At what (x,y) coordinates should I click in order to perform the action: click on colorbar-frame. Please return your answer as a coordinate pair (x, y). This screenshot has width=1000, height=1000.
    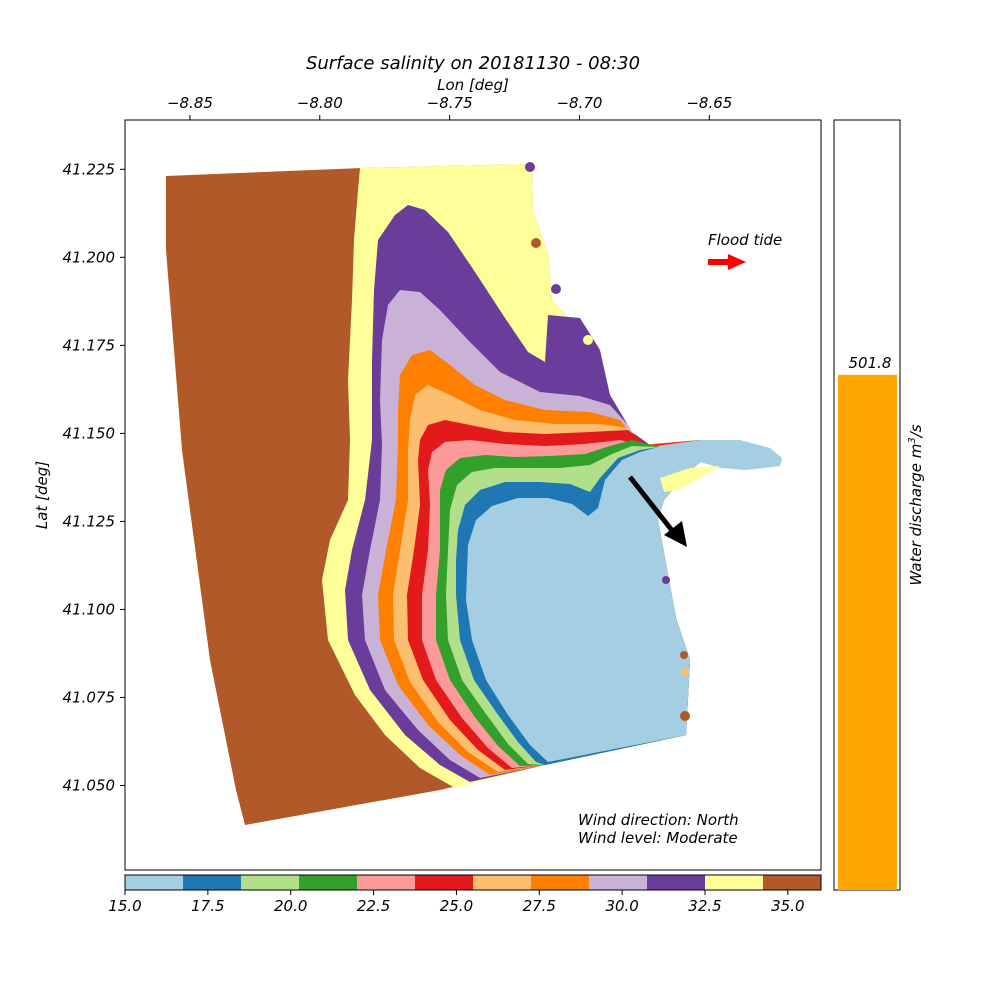
    Looking at the image, I should click on (473, 882).